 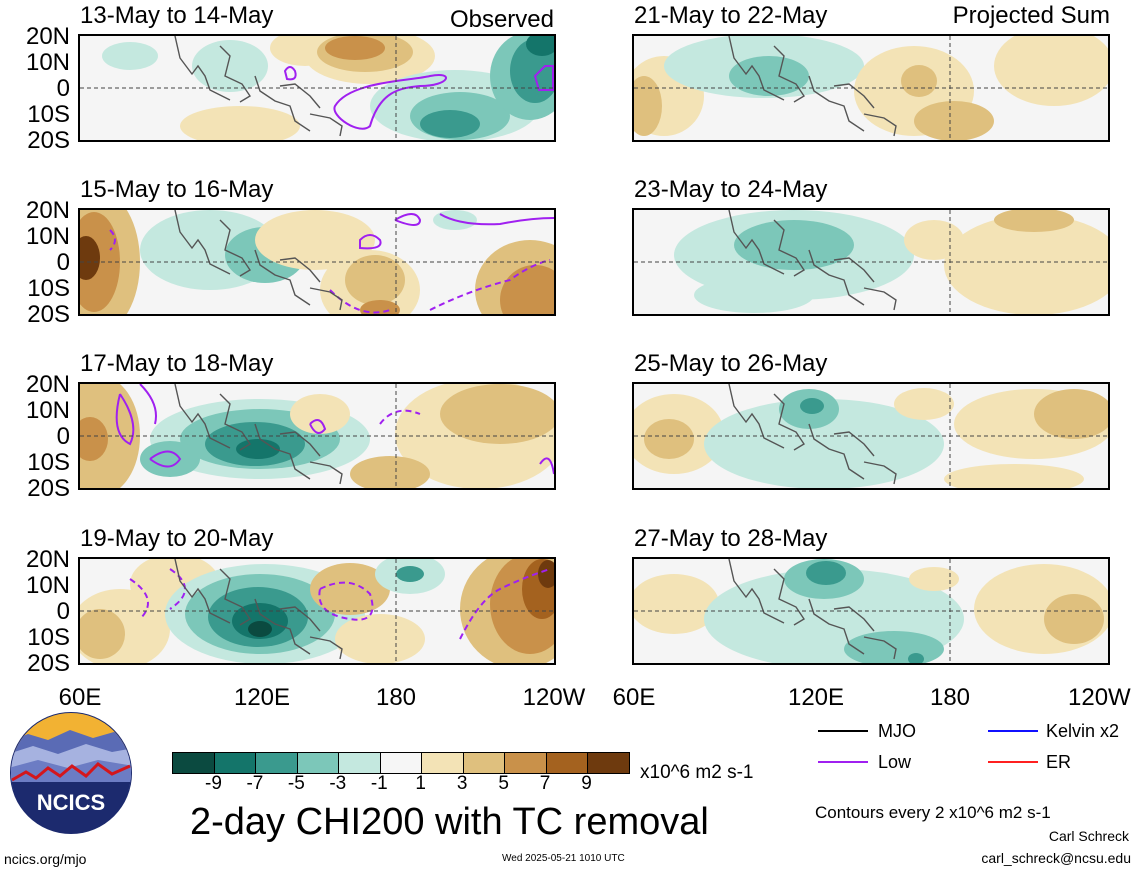 I want to click on colorbar-label: -3, so click(x=338, y=783).